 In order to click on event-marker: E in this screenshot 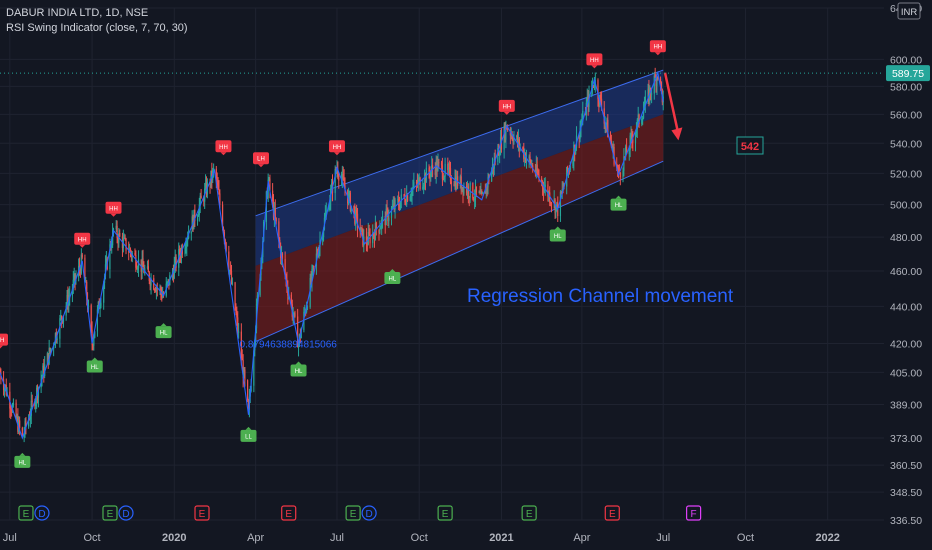, I will do `click(612, 513)`.